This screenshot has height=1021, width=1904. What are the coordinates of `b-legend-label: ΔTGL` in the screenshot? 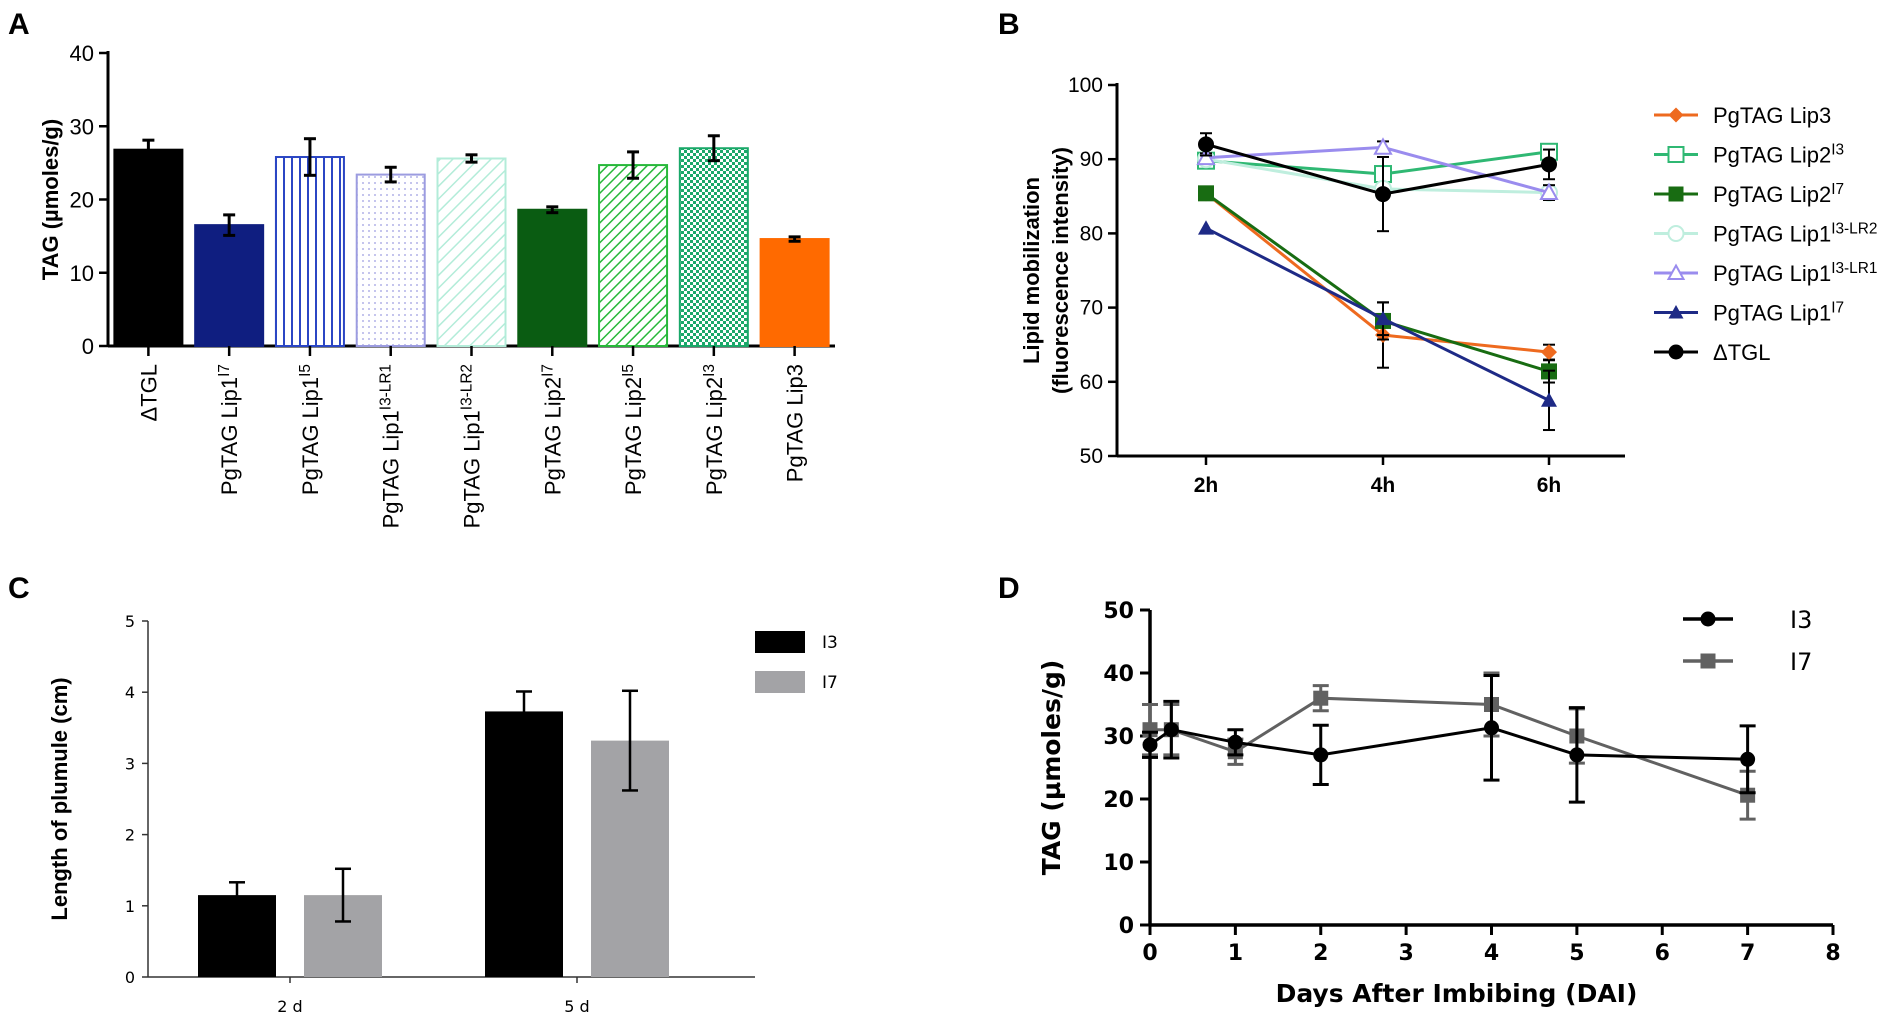 It's located at (1741, 352).